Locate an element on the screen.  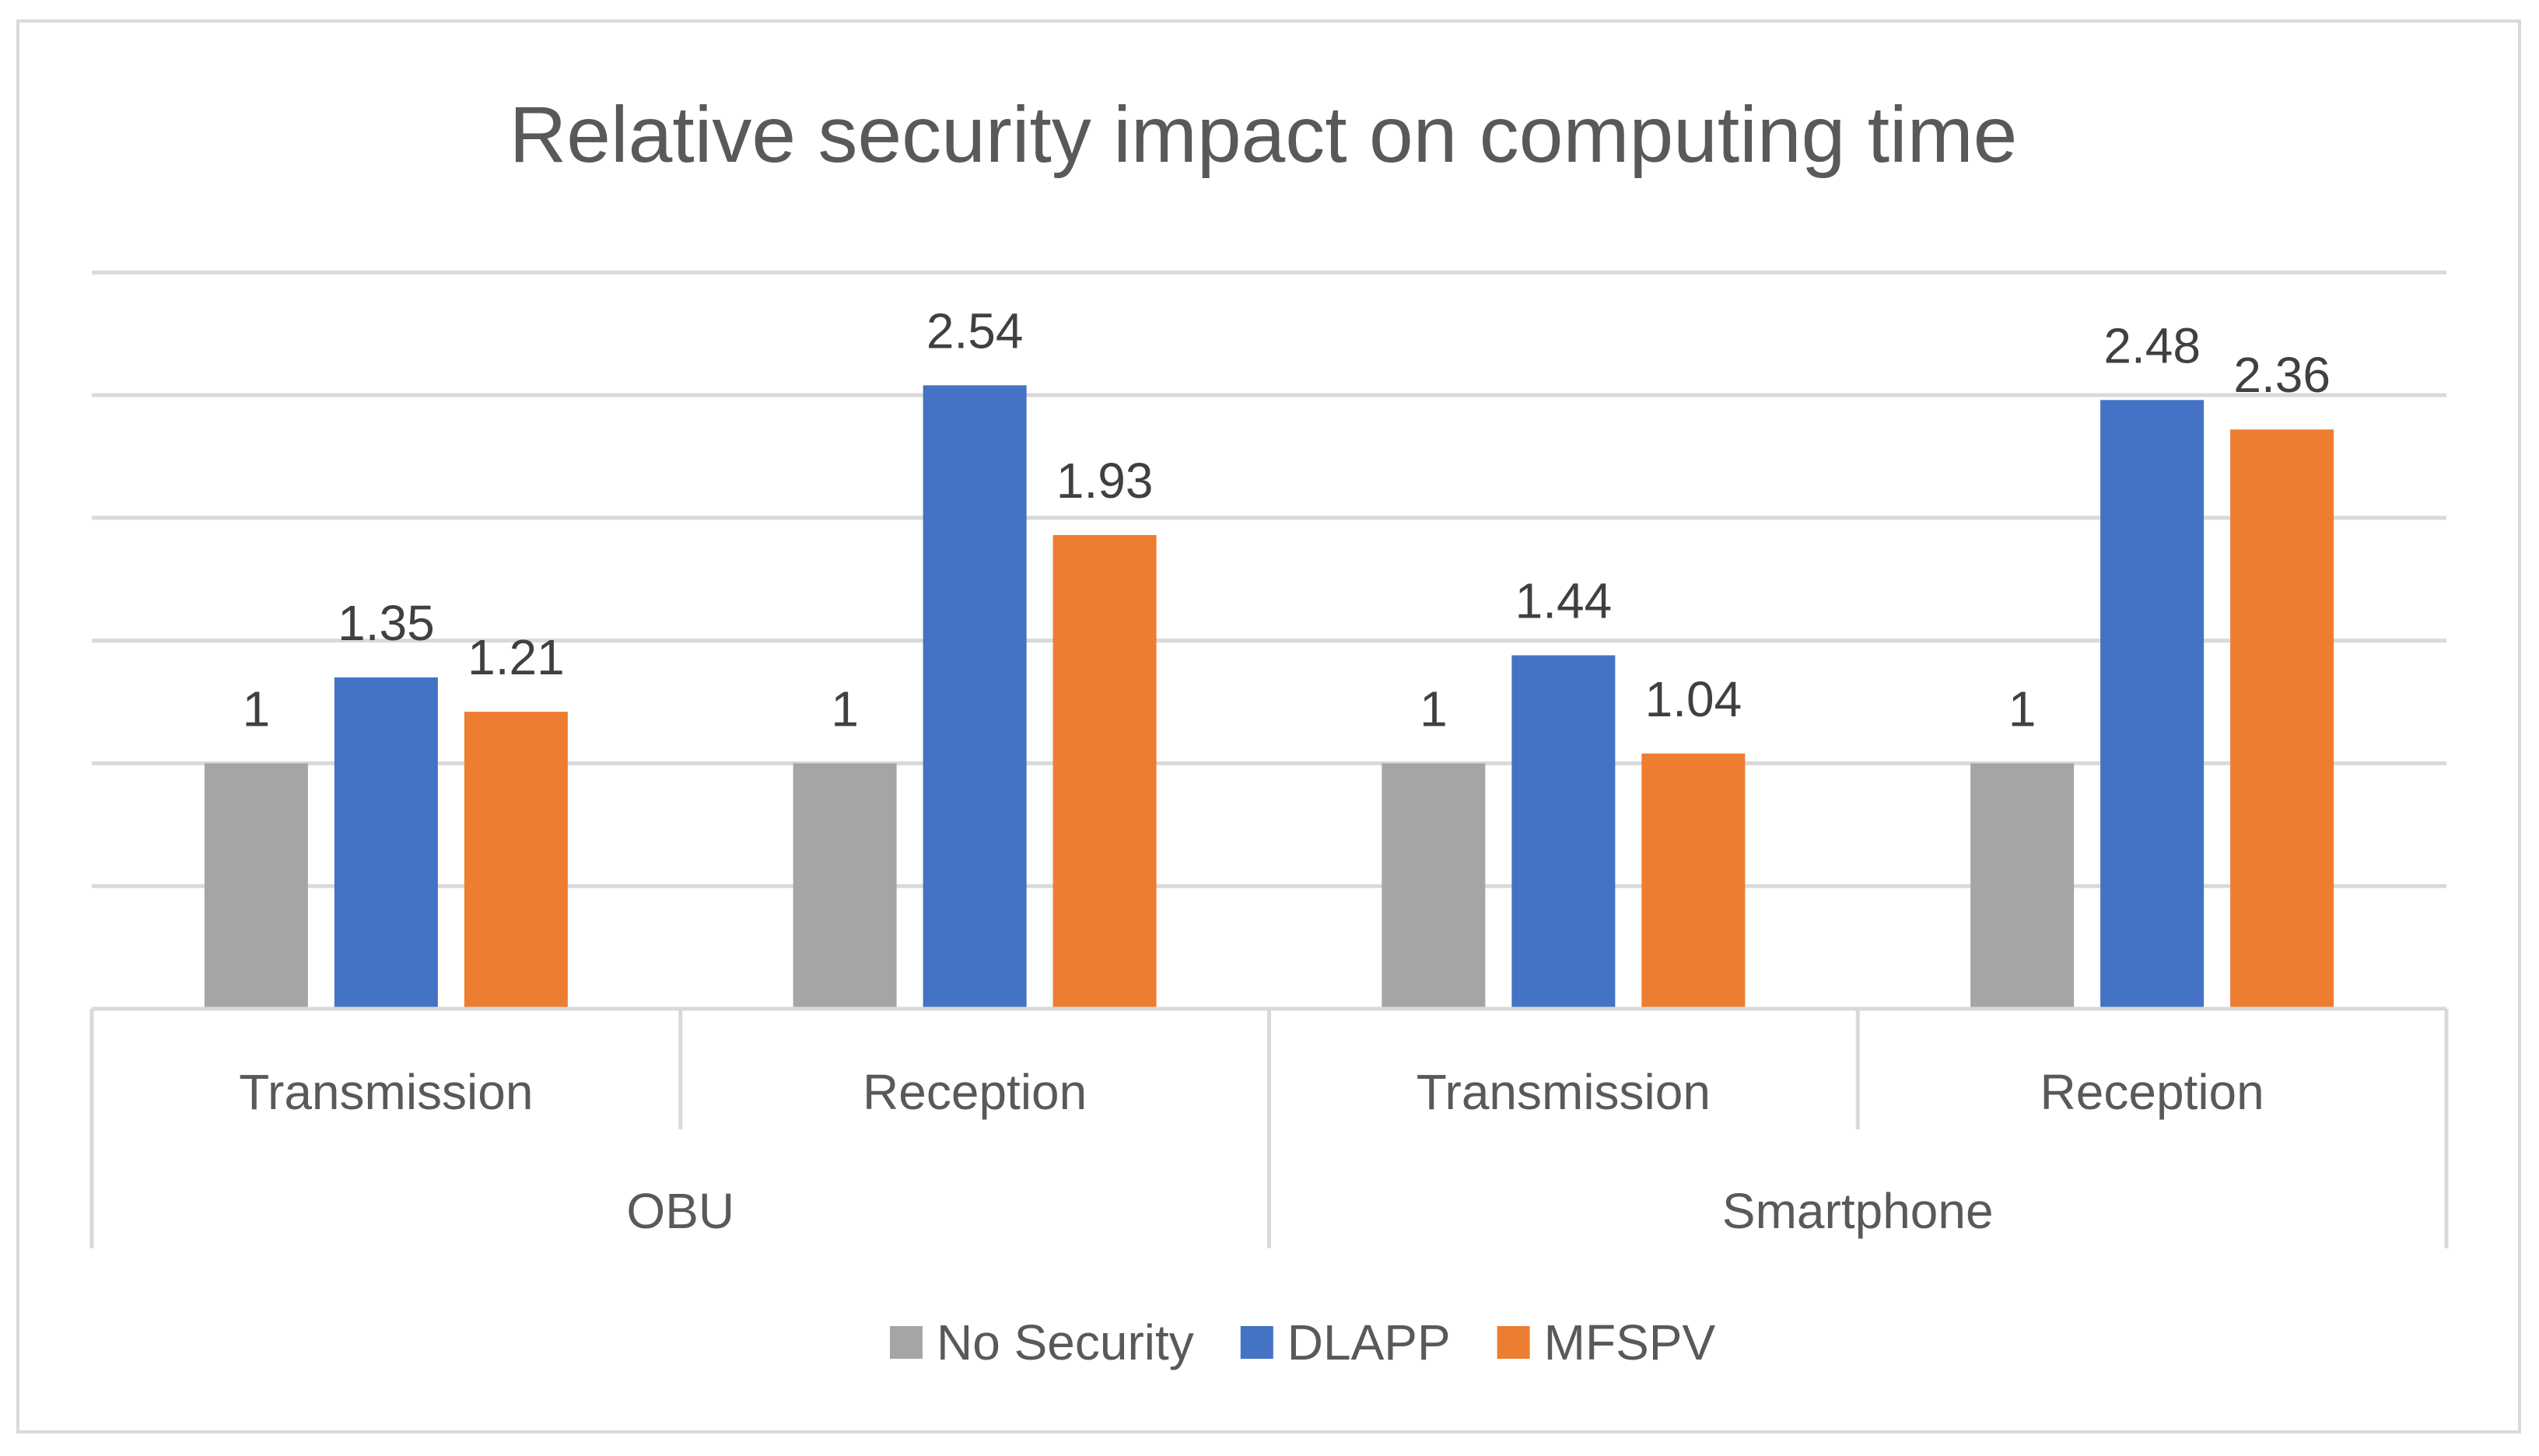
legend-label-mfspv: MFSPV is located at coordinates (1630, 1342).